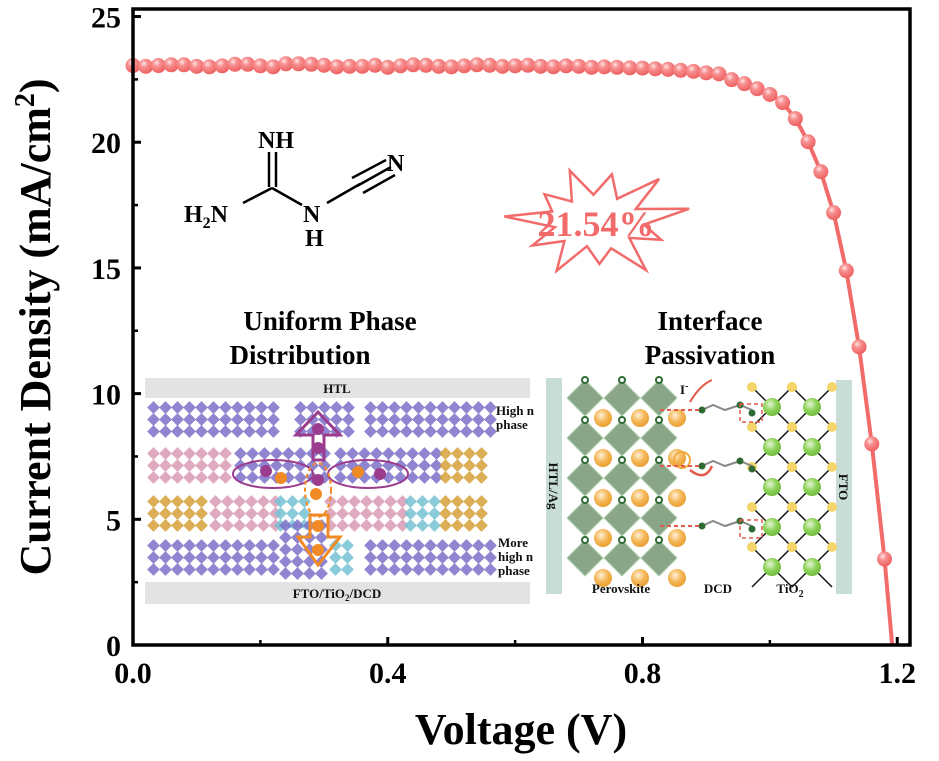  What do you see at coordinates (554, 486) in the screenshot?
I see `htl-ag-bar` at bounding box center [554, 486].